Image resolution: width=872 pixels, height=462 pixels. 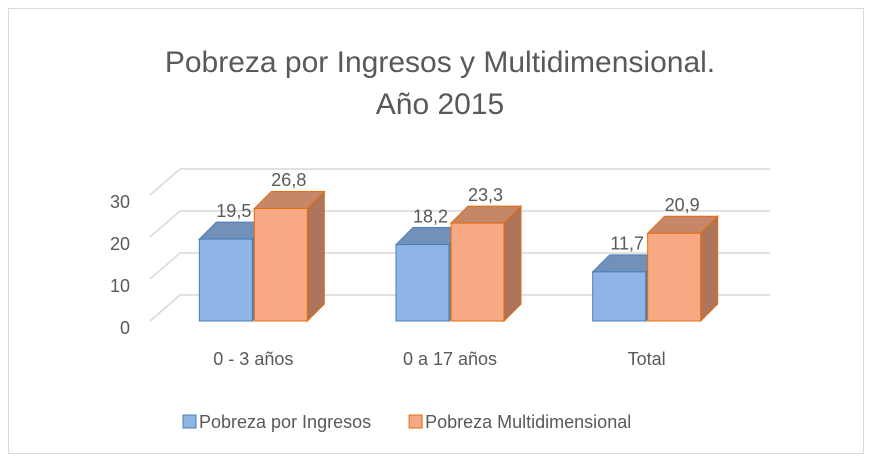 What do you see at coordinates (440, 62) in the screenshot?
I see `chart-title: Pobreza por Ingresos y Multidimensional.` at bounding box center [440, 62].